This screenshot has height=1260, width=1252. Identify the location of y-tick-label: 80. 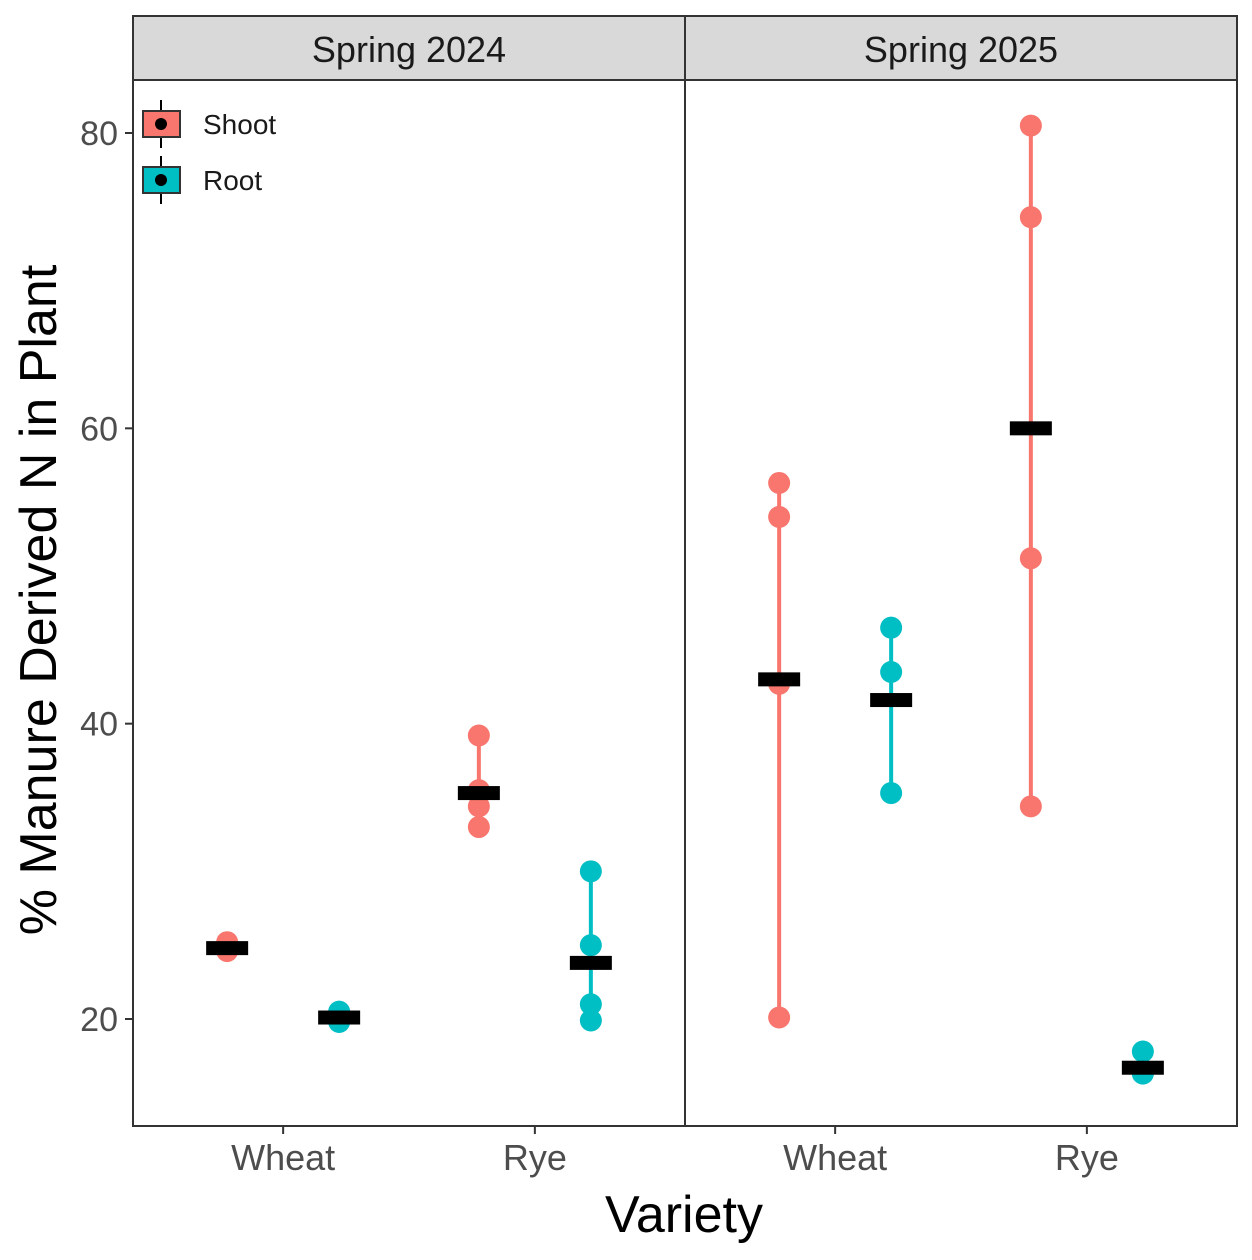
(99, 134).